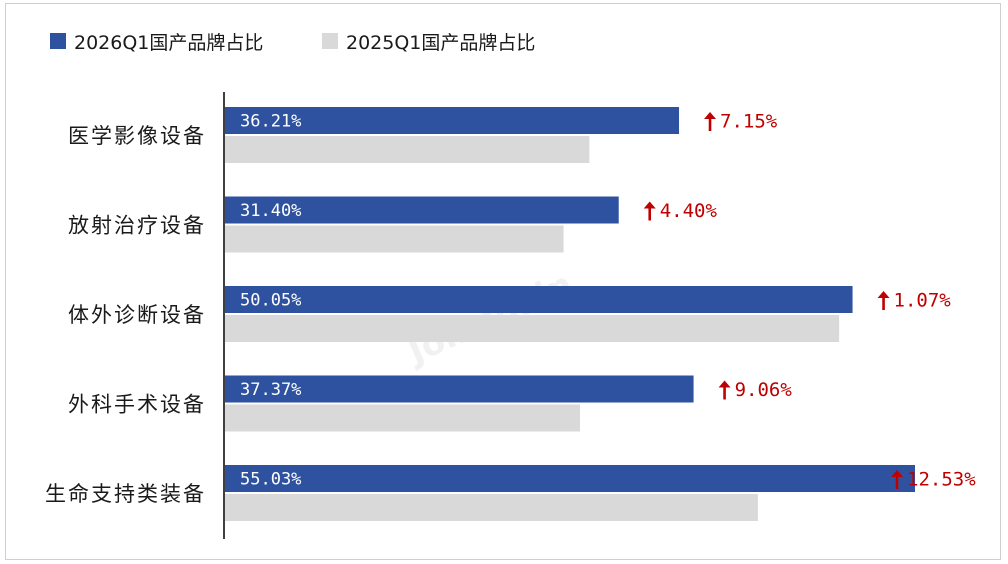  I want to click on delta-label: 9.06%, so click(764, 390).